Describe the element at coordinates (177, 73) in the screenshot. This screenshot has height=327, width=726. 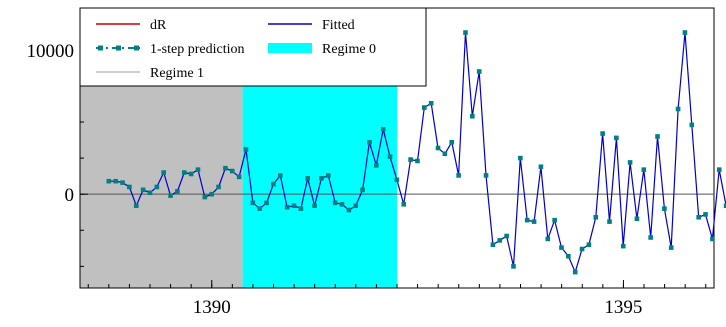
I see `legend-label: Regime 1` at that location.